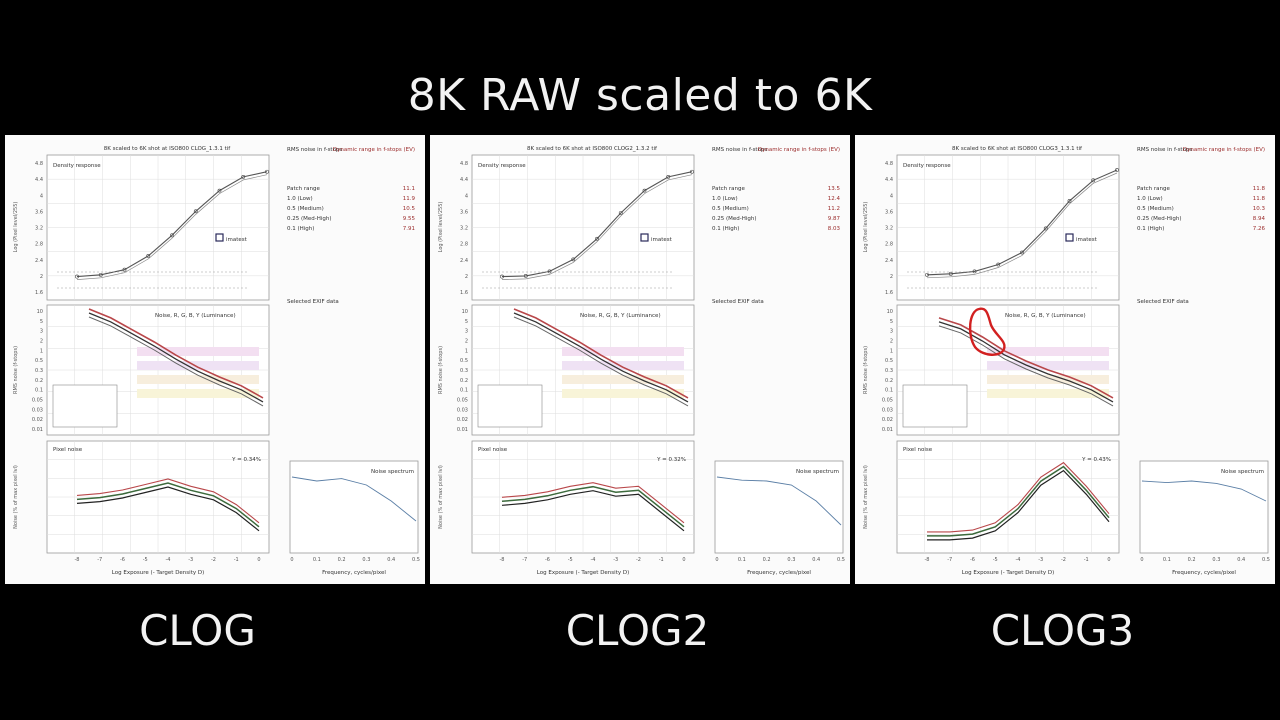  What do you see at coordinates (168, 501) in the screenshot?
I see `pixel-curve-red` at bounding box center [168, 501].